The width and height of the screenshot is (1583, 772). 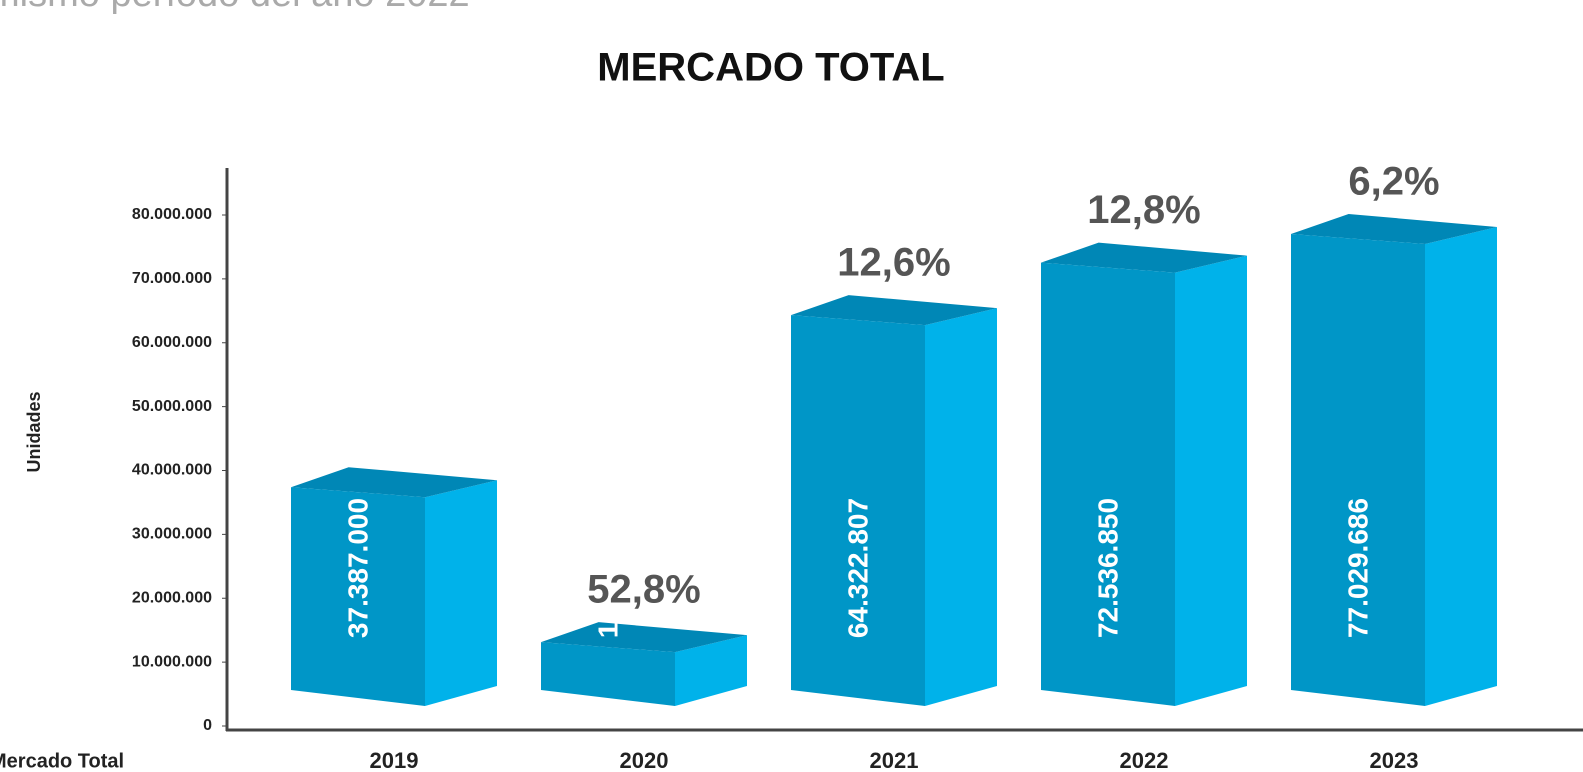 What do you see at coordinates (1393, 182) in the screenshot?
I see `growth-label: 6,2%` at bounding box center [1393, 182].